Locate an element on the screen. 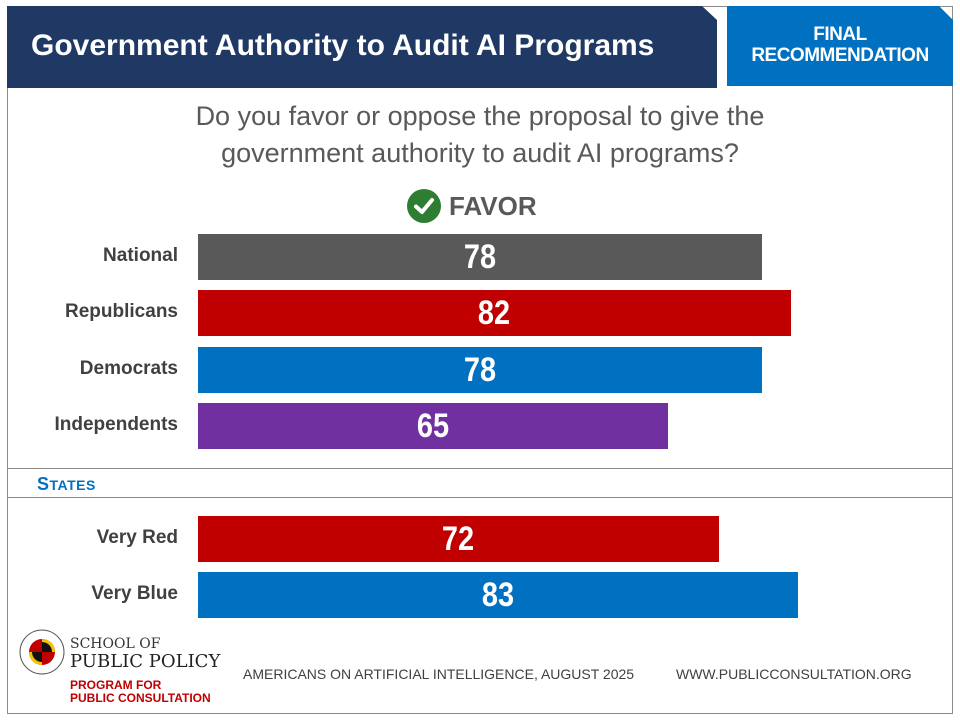 This screenshot has width=960, height=720. school-of-public-policy-logo: SCHOOL OF PUBLIC POLICY is located at coordinates (145, 654).